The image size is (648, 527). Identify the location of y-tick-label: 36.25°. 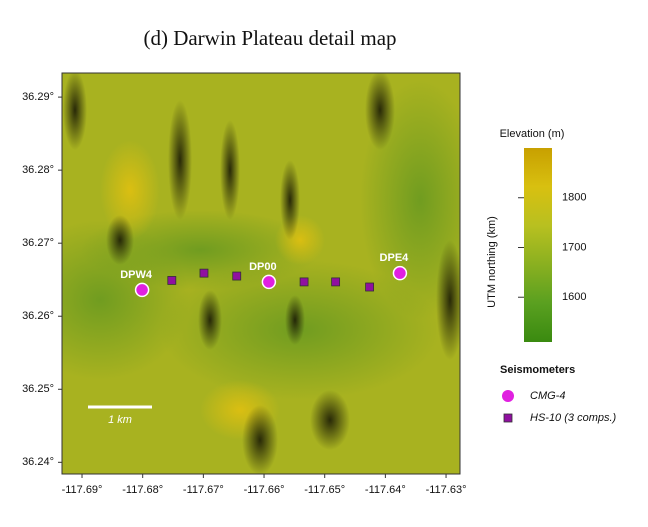
(38, 389).